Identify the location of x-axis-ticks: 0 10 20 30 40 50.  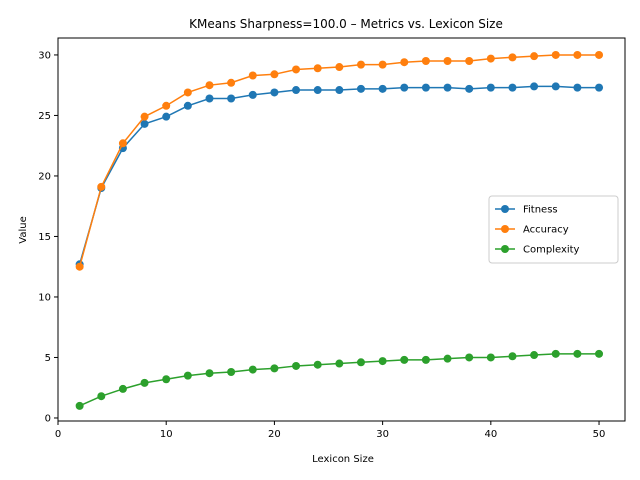
(330, 430).